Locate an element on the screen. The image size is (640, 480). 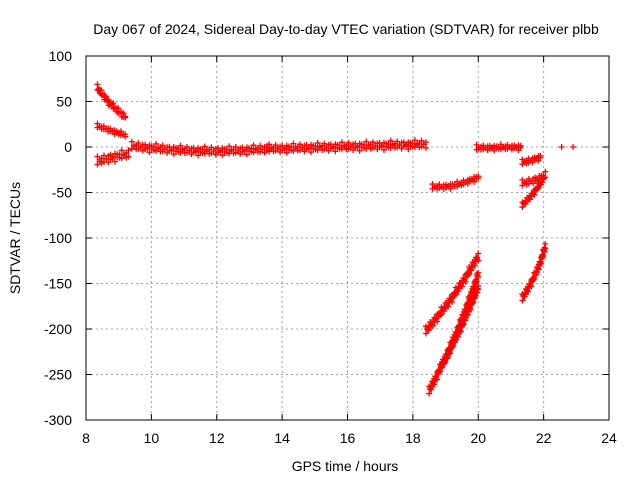
x-tick-label: 8 is located at coordinates (86, 438).